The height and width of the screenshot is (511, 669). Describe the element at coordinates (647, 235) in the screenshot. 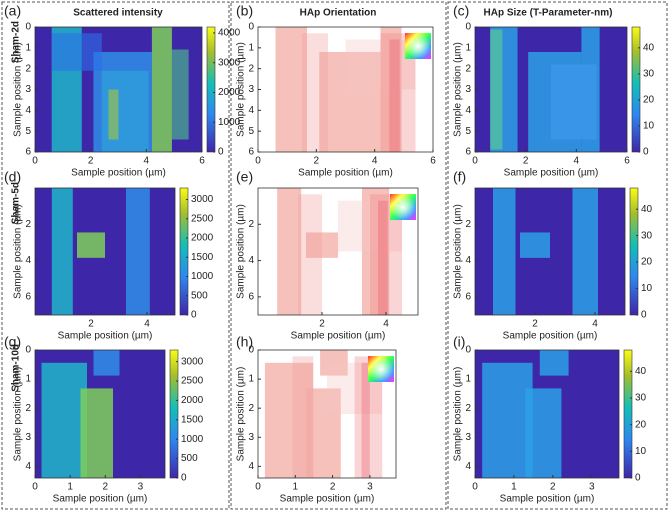

I see `colorbar-tick-label: 30` at that location.